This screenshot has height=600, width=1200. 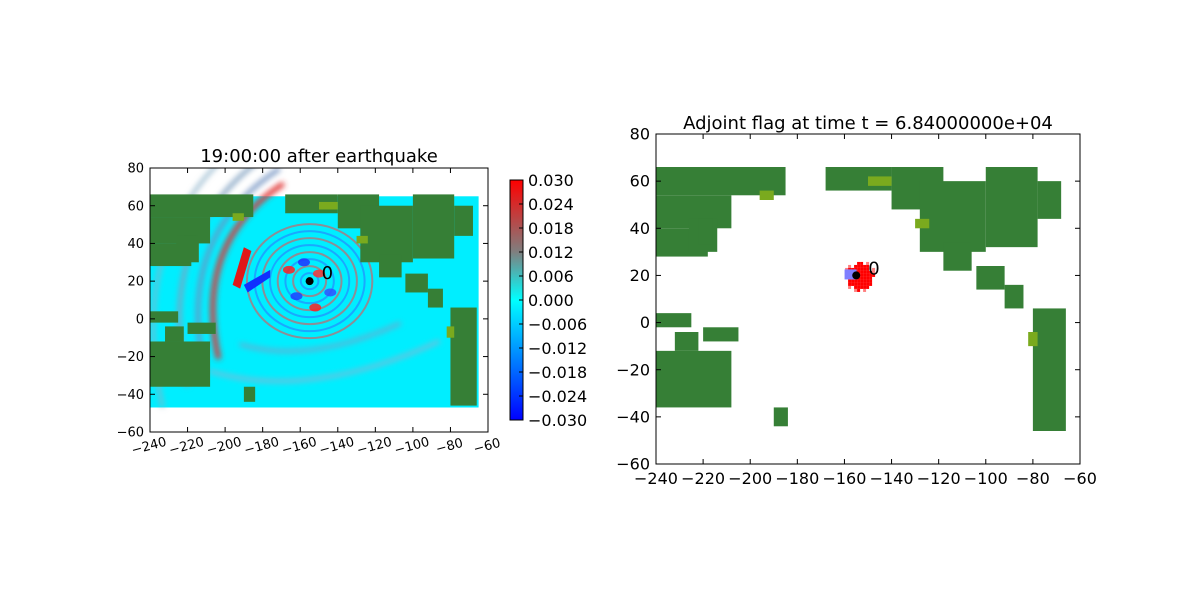 I want to click on right-y-tick-label: 20, so click(x=640, y=275).